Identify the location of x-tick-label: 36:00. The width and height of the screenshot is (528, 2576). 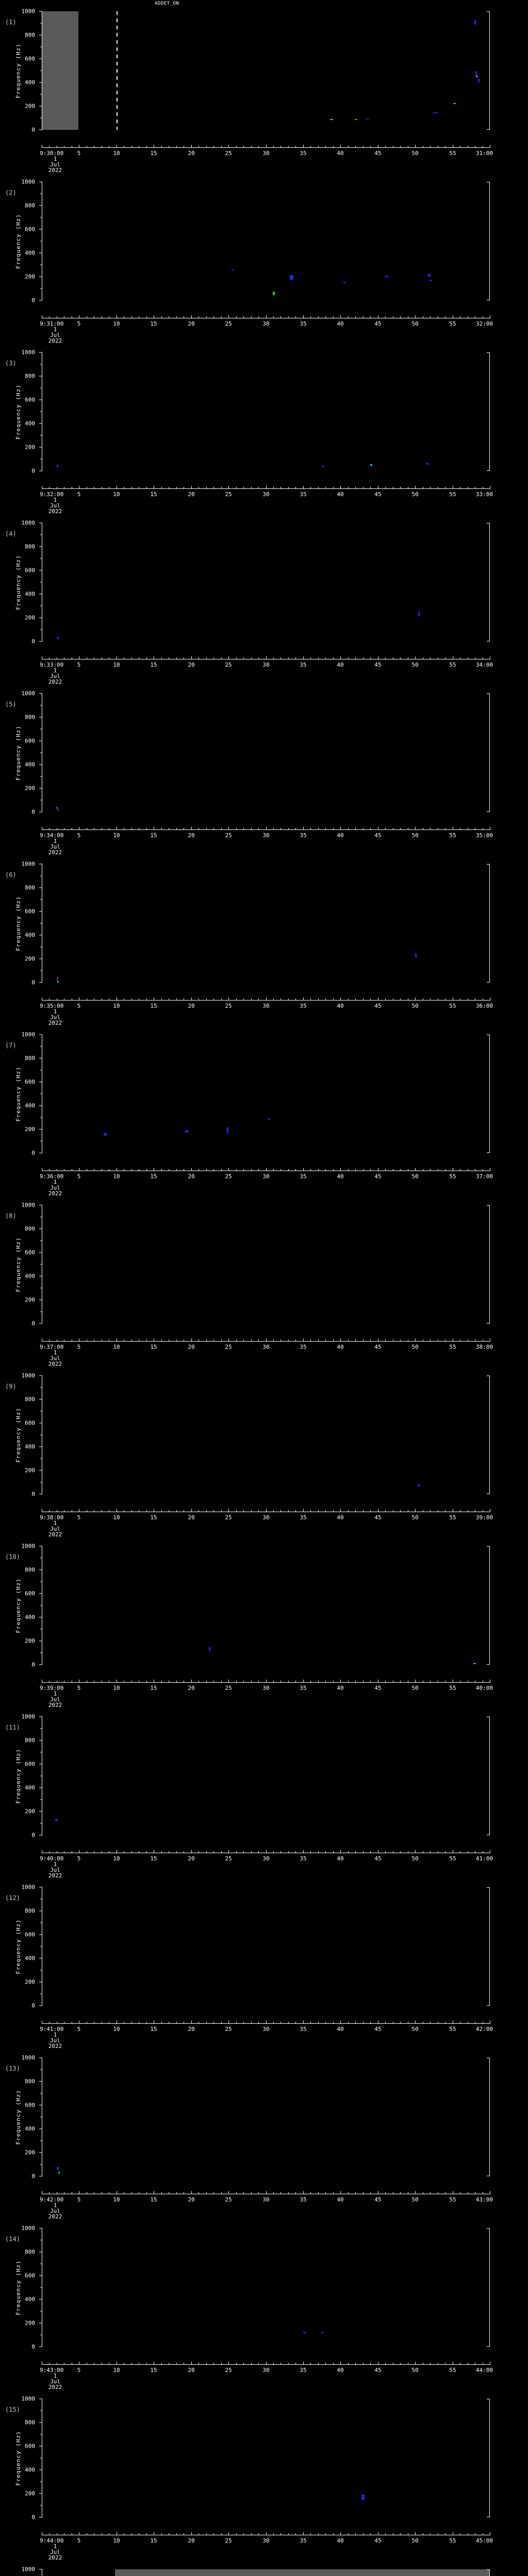
(484, 1006).